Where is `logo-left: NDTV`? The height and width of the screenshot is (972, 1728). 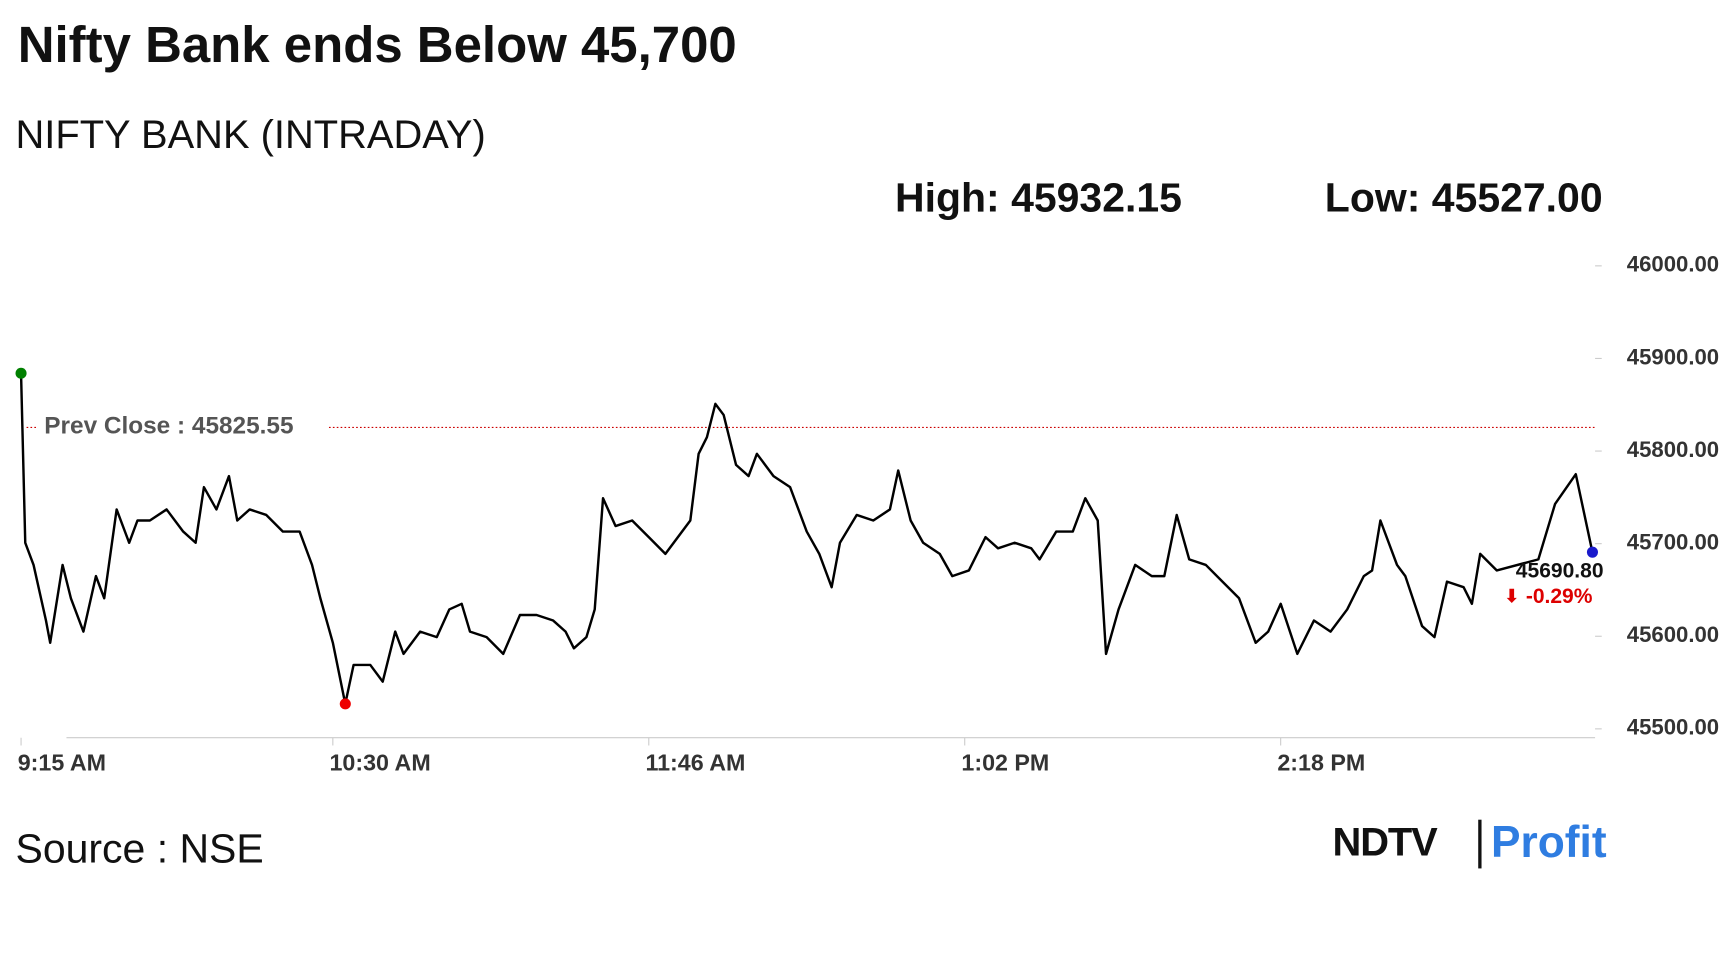 logo-left: NDTV is located at coordinates (1386, 843).